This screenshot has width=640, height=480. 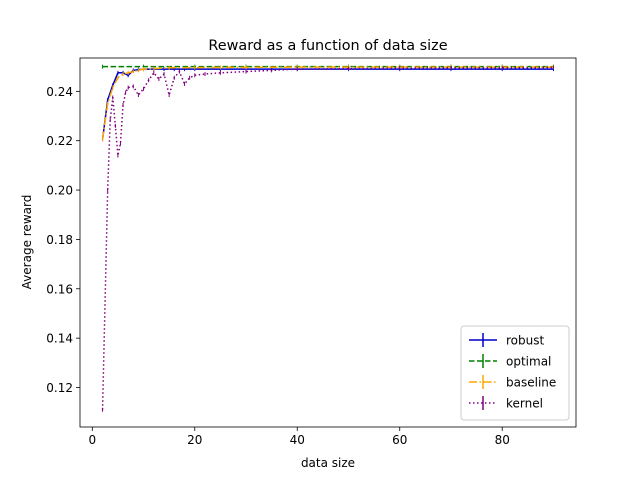 I want to click on legend: robust optimal baseline kernel, so click(x=515, y=373).